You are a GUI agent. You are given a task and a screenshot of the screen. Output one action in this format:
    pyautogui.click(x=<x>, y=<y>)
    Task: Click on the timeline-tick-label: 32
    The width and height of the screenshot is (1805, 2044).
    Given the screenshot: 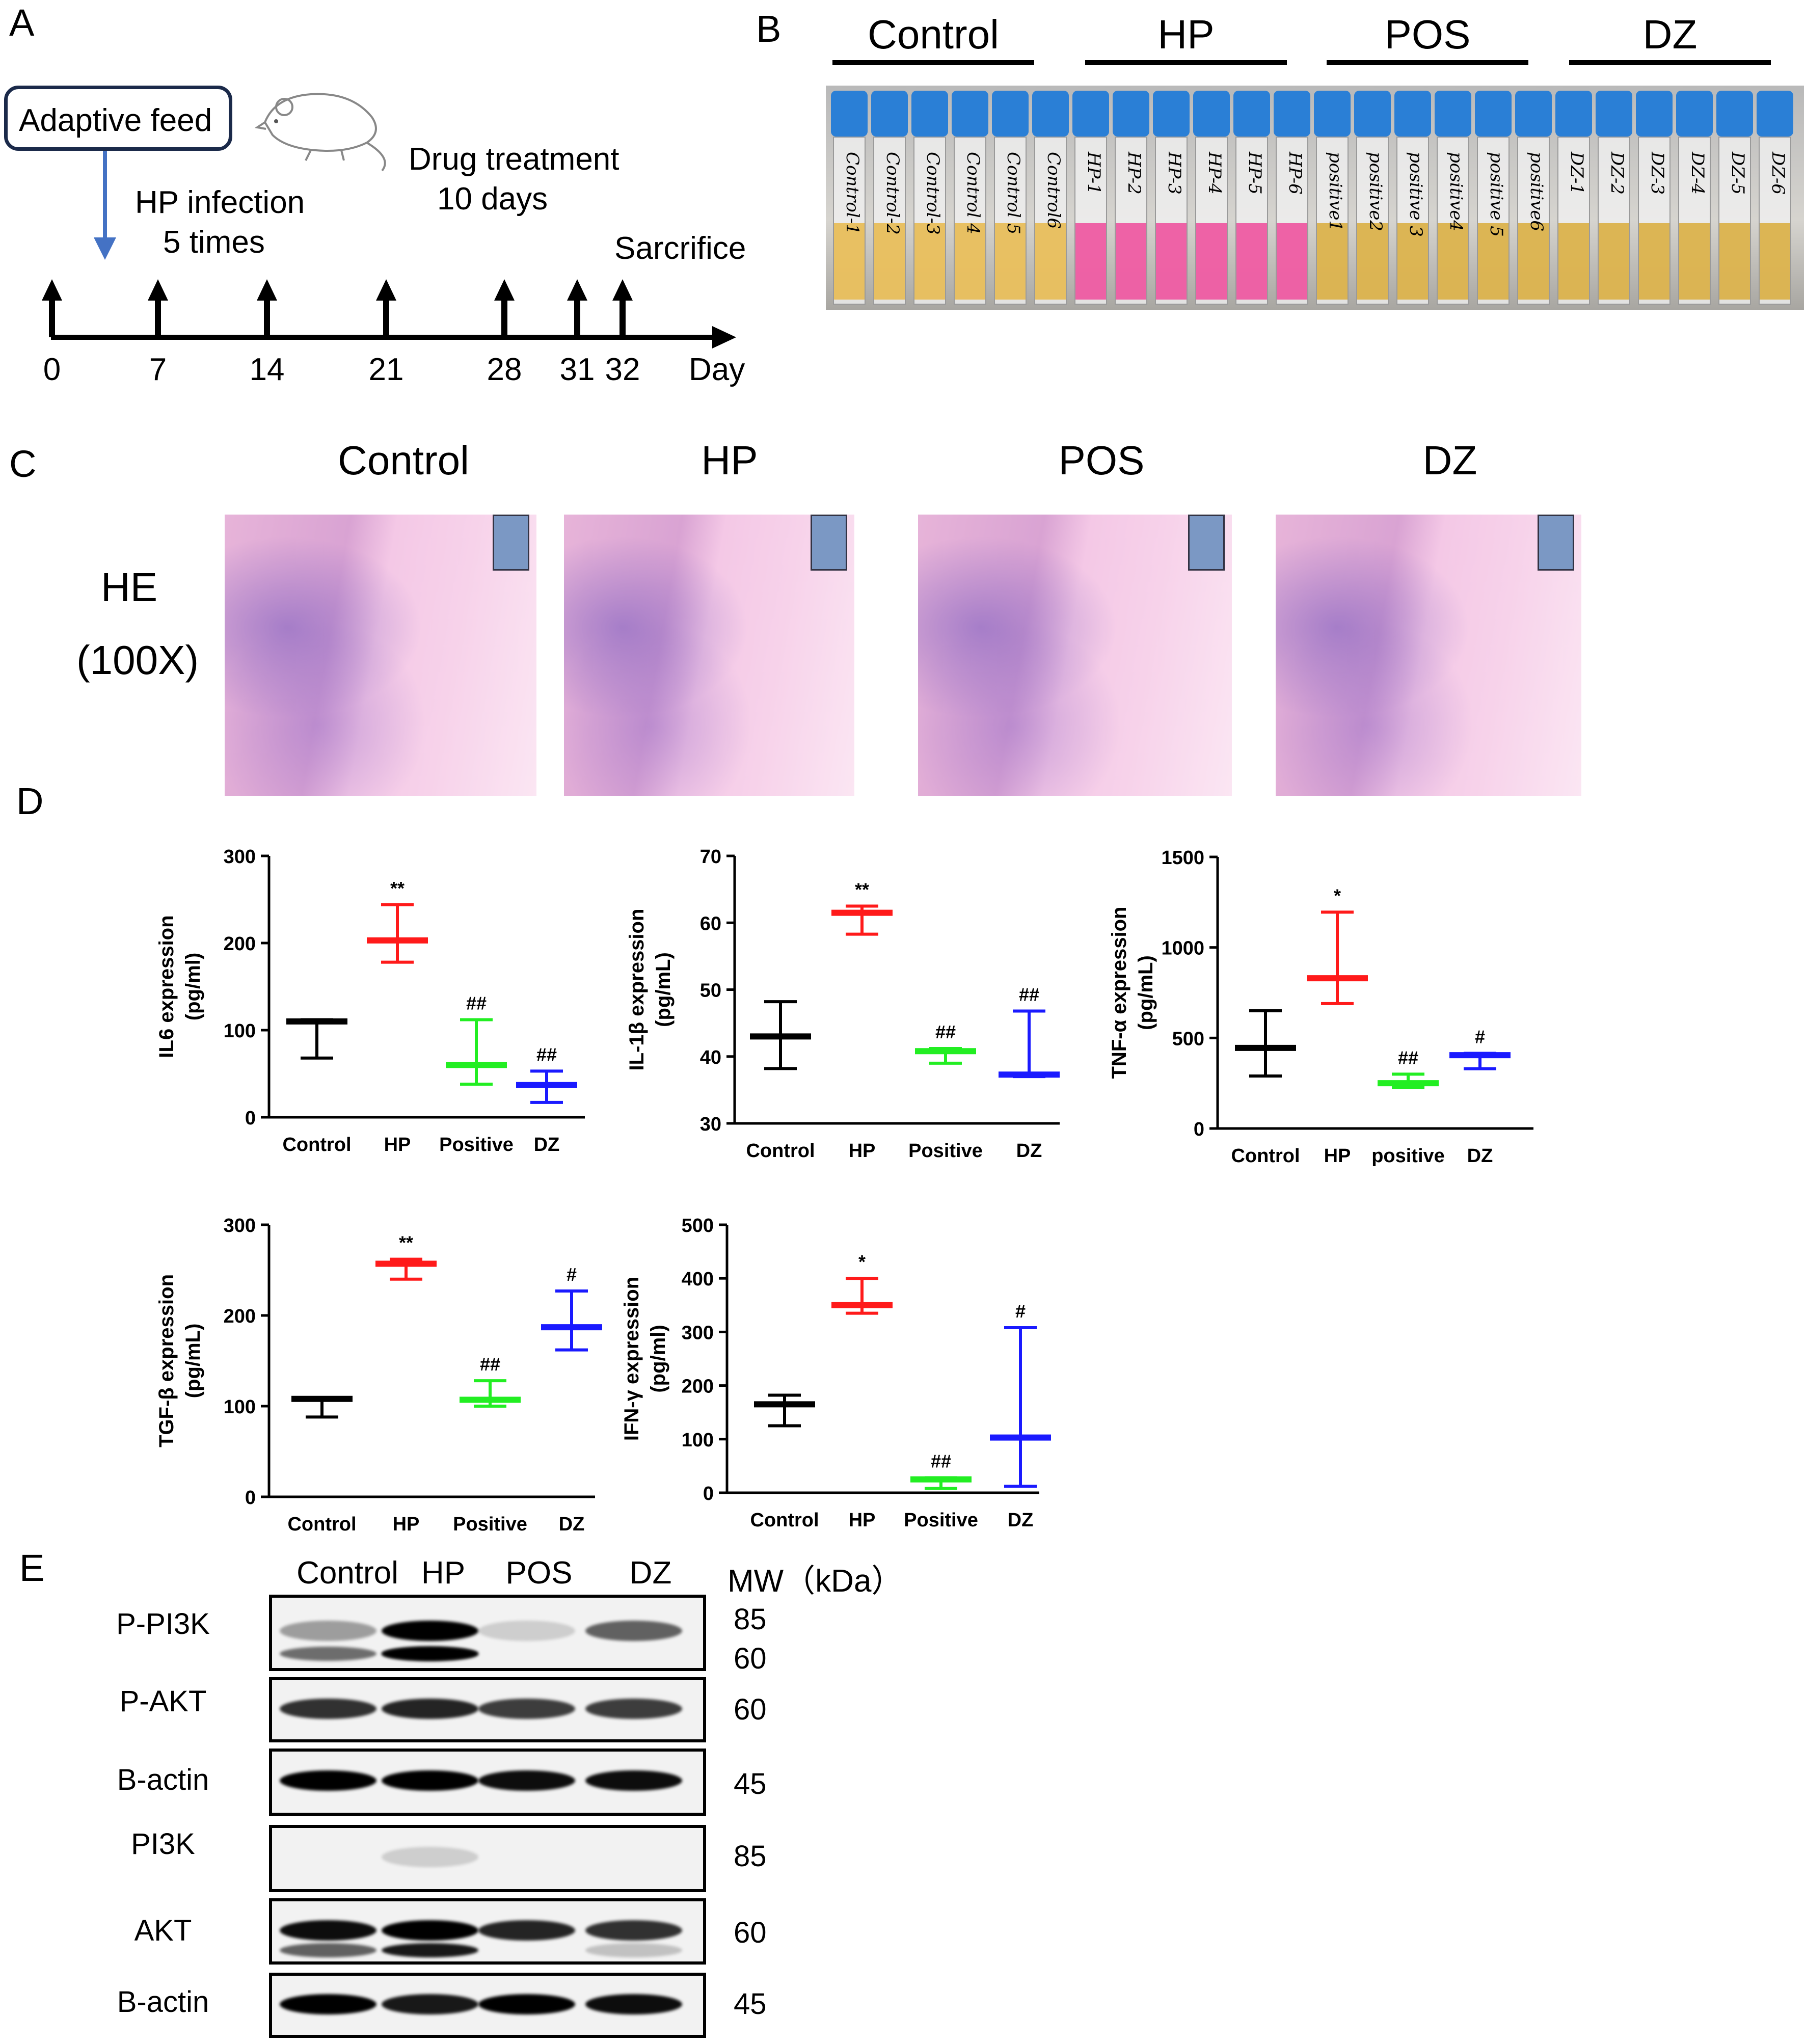 What is the action you would take?
    pyautogui.click(x=622, y=369)
    